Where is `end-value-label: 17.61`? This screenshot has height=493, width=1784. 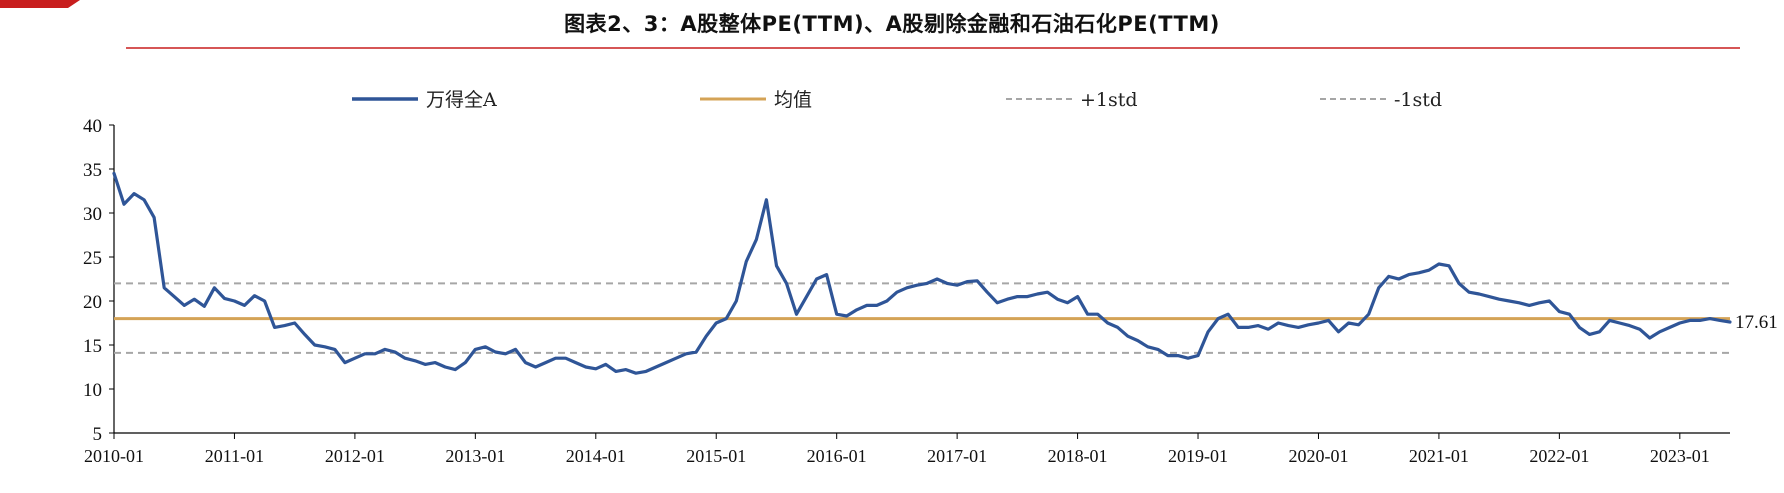 end-value-label: 17.61 is located at coordinates (1756, 322).